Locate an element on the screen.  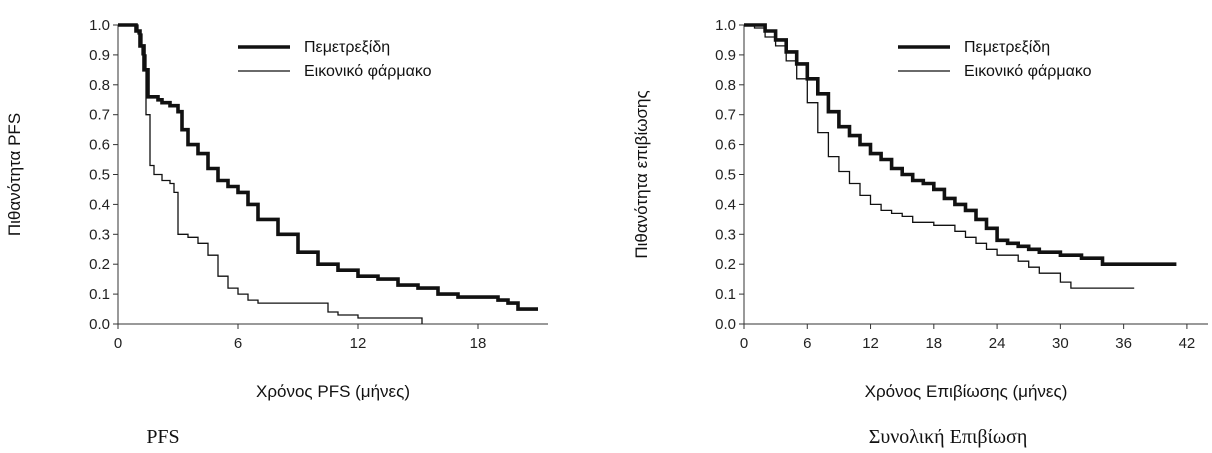
y-axis-label: Πιθανότητα επιβίωσης is located at coordinates (641, 174).